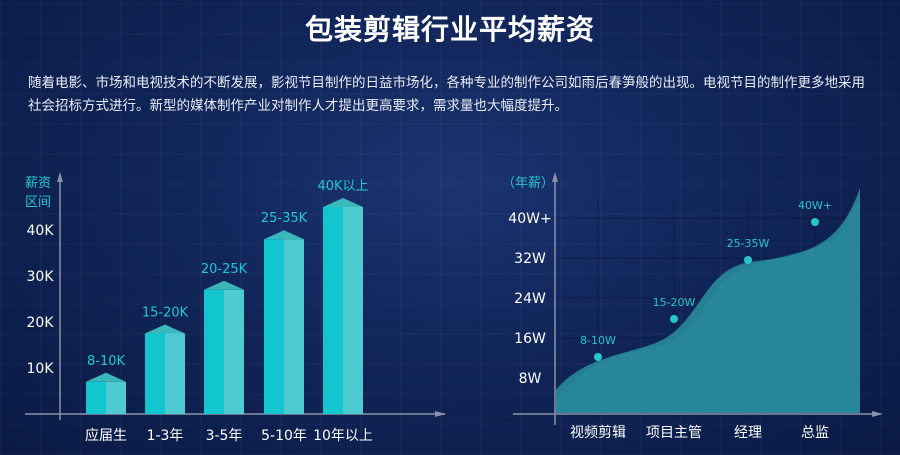  What do you see at coordinates (41, 369) in the screenshot?
I see `y-tick-label: 10K` at bounding box center [41, 369].